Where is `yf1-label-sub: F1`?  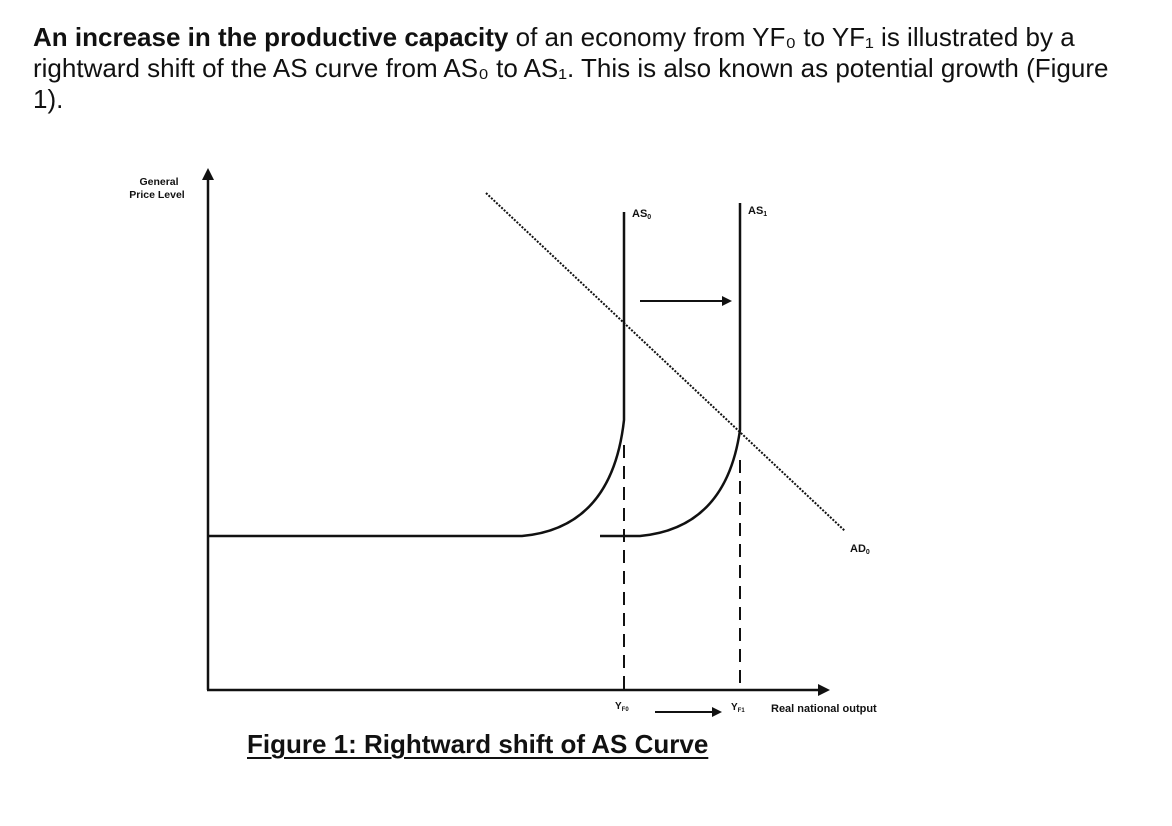 yf1-label-sub: F1 is located at coordinates (742, 711).